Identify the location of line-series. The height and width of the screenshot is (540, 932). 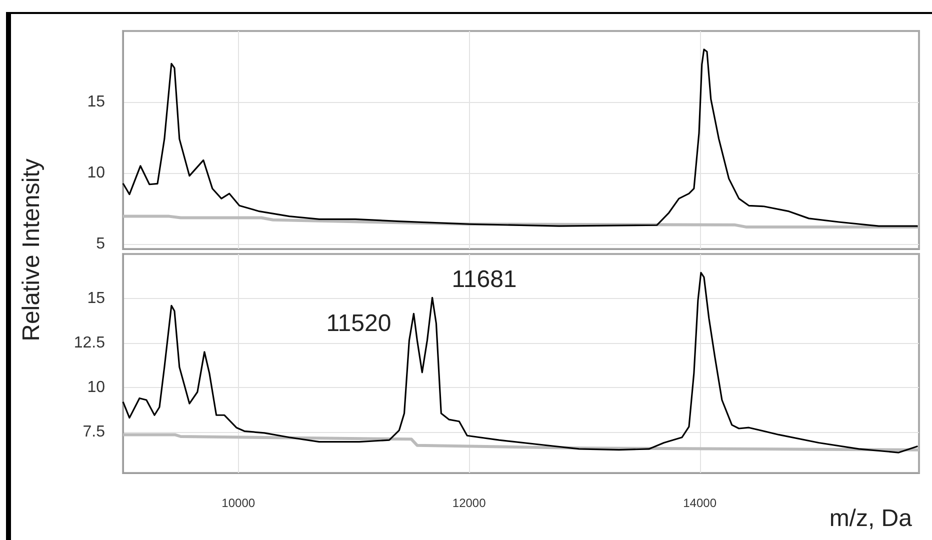
(521, 442).